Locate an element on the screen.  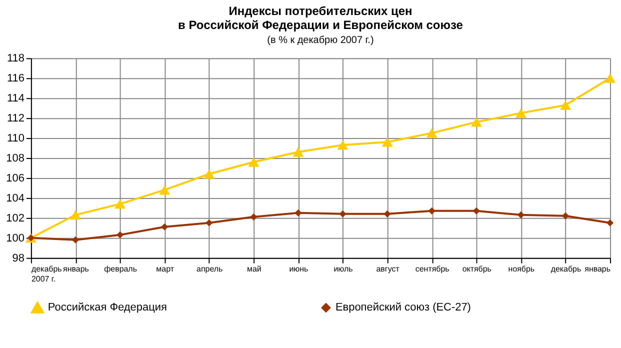
y-tick-label: 108 is located at coordinates (15, 158).